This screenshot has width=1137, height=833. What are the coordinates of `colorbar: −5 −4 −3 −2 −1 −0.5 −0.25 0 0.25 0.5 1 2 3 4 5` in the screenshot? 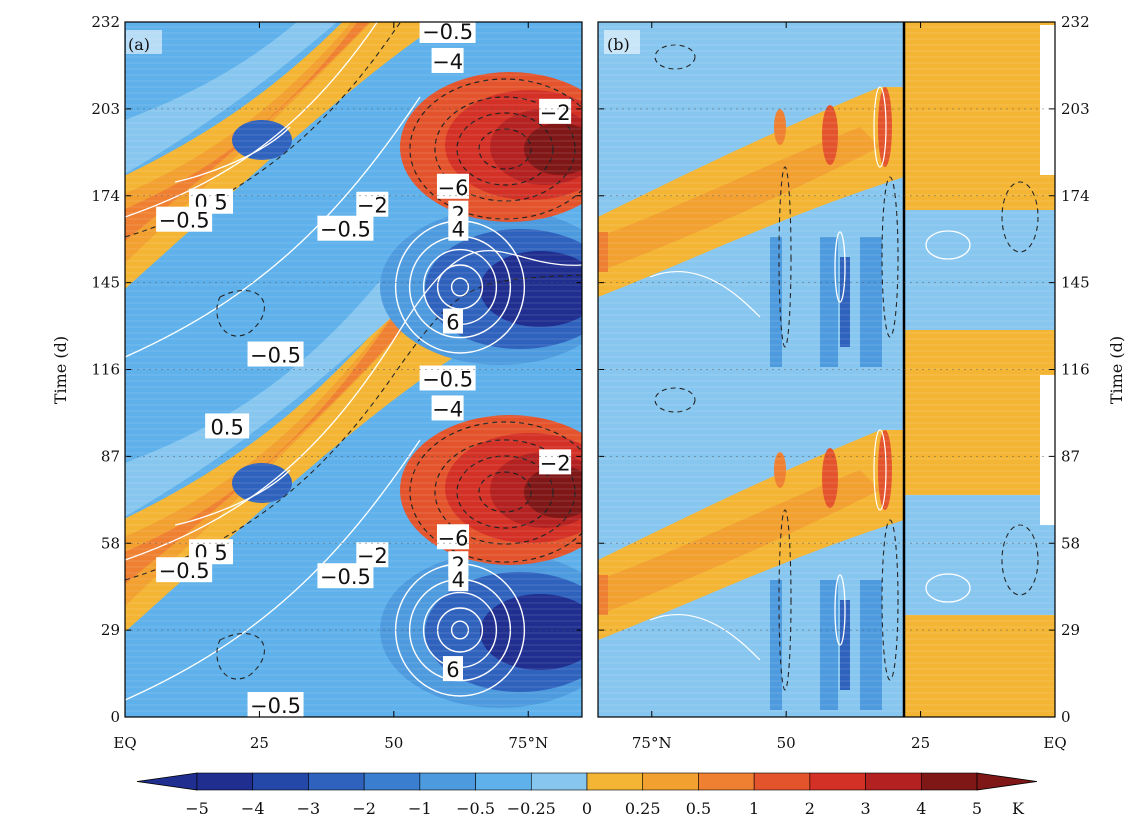 It's located at (587, 795).